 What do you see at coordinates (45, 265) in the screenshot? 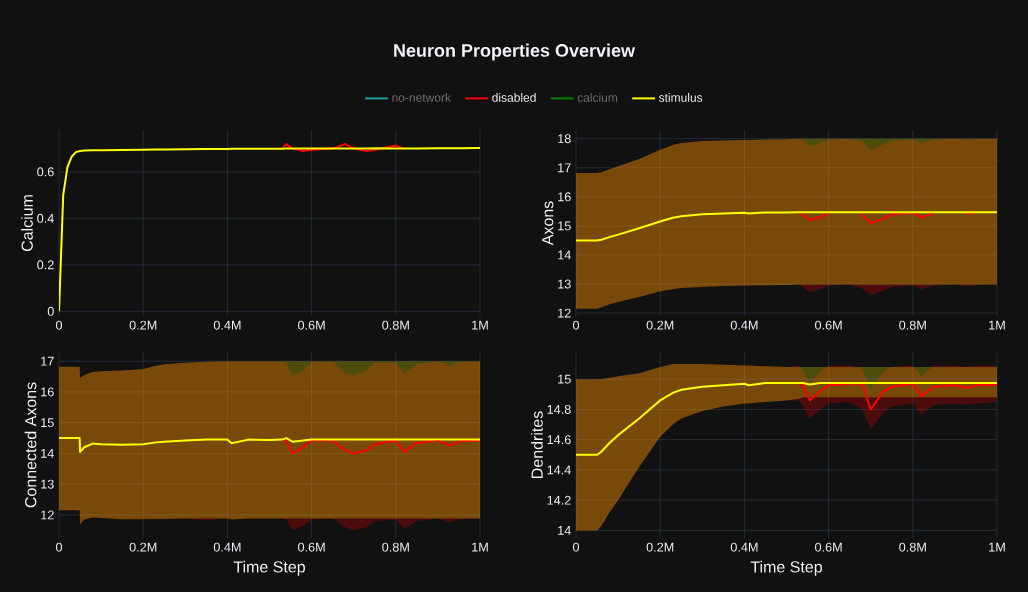
I see `y-tick-label: 0.2` at bounding box center [45, 265].